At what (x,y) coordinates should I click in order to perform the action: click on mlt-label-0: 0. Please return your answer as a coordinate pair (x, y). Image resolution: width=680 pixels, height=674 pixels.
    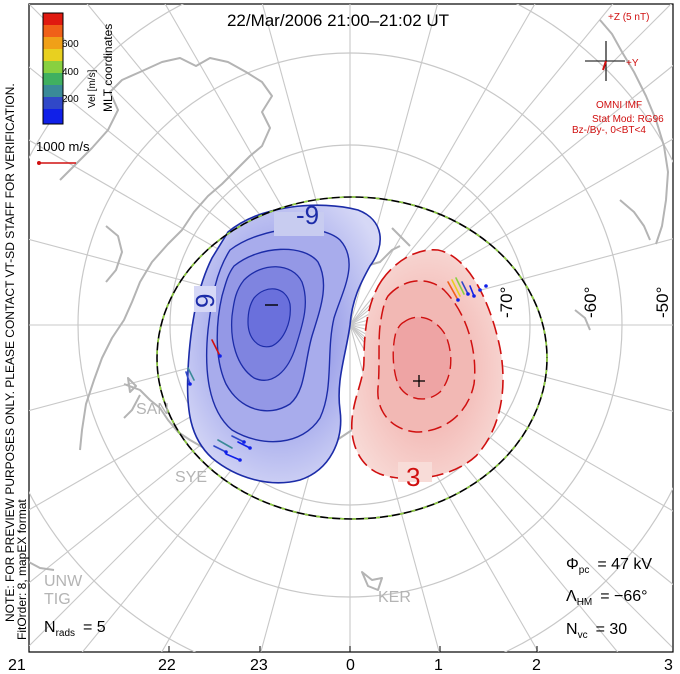
    Looking at the image, I should click on (350, 665).